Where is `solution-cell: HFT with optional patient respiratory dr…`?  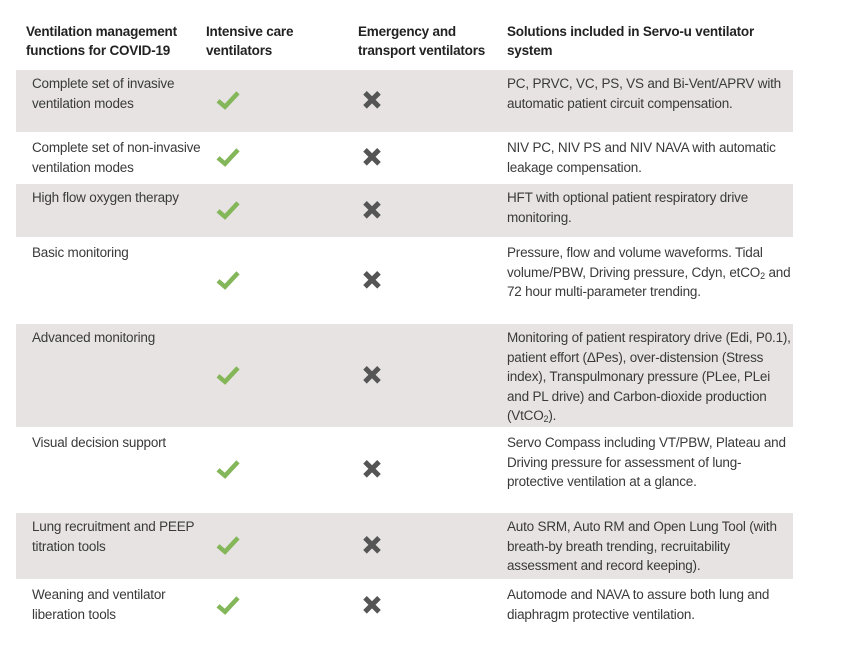
solution-cell: HFT with optional patient respiratory dr… is located at coordinates (628, 207).